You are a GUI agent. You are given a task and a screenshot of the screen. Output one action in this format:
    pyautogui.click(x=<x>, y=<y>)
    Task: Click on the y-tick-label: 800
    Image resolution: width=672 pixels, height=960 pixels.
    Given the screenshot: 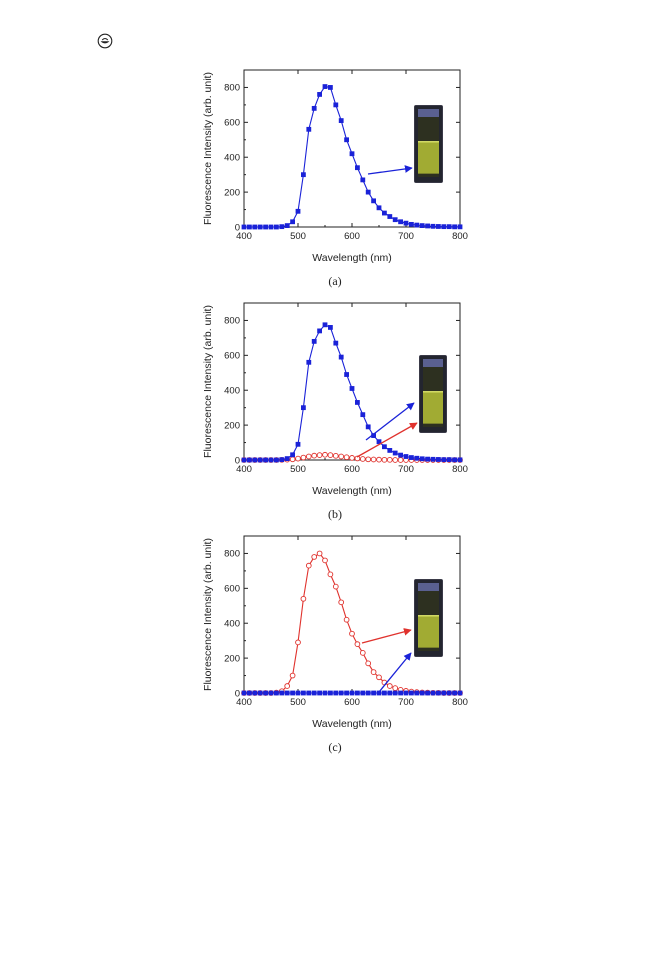 What is the action you would take?
    pyautogui.click(x=232, y=321)
    